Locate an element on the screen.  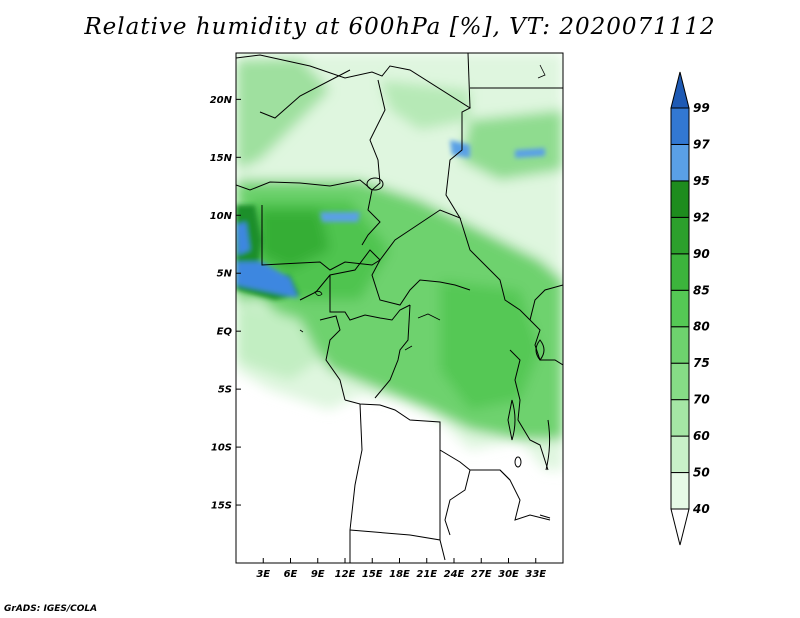
longitude-axis: 3E 6E 9E 12E 15E 18E 21E 24E 27E 30E 33E is located at coordinates (401, 569).